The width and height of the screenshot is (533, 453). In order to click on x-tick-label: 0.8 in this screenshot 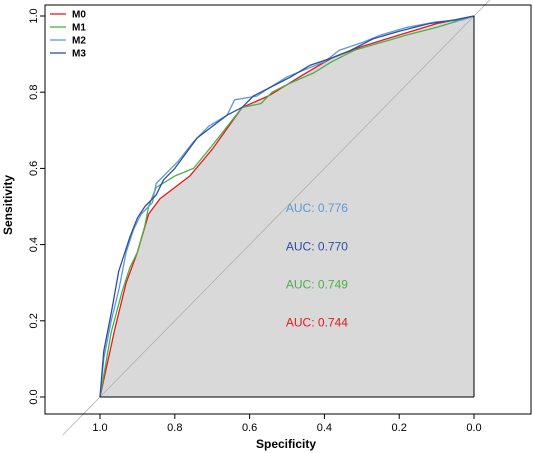, I will do `click(174, 428)`.